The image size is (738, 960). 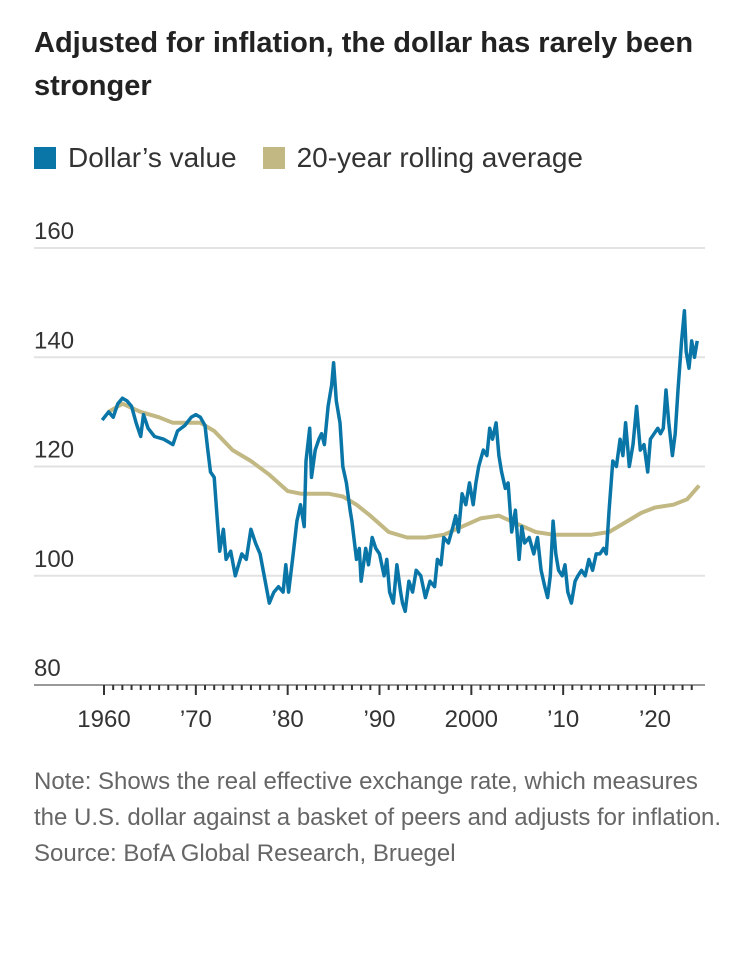 What do you see at coordinates (379, 719) in the screenshot?
I see `x-tick-label: ’90` at bounding box center [379, 719].